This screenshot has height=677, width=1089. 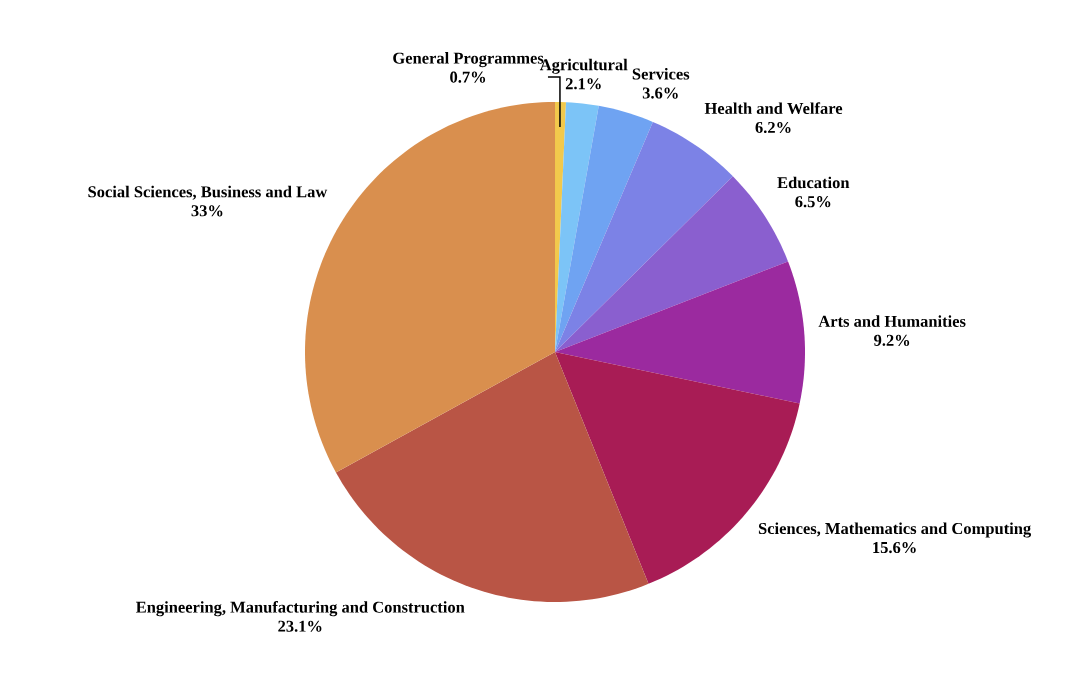 What do you see at coordinates (773, 108) in the screenshot?
I see `slice-label: Health and Welfare` at bounding box center [773, 108].